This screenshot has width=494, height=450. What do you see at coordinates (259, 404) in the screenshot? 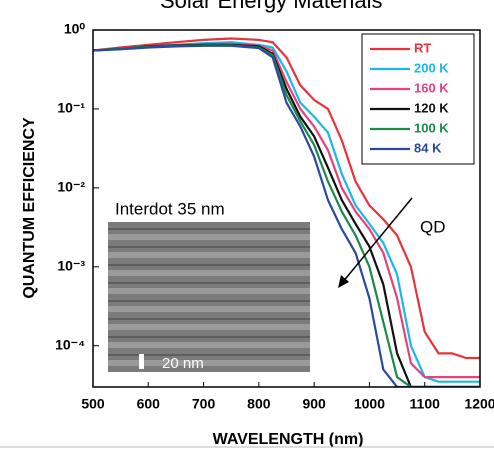
I see `x-tick-label: 800` at bounding box center [259, 404].